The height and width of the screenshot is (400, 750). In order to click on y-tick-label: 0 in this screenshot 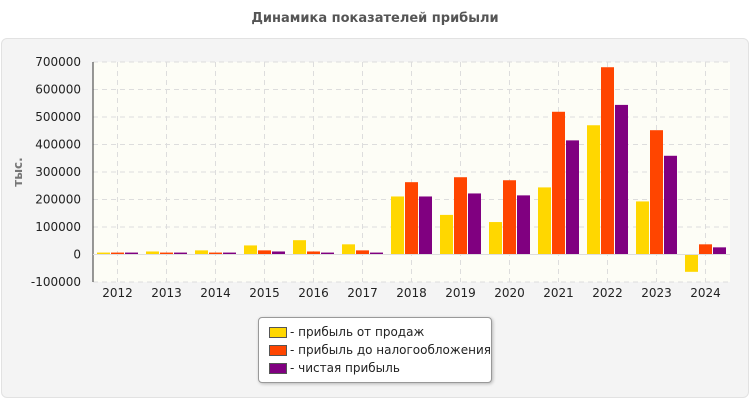, I will do `click(77, 255)`.